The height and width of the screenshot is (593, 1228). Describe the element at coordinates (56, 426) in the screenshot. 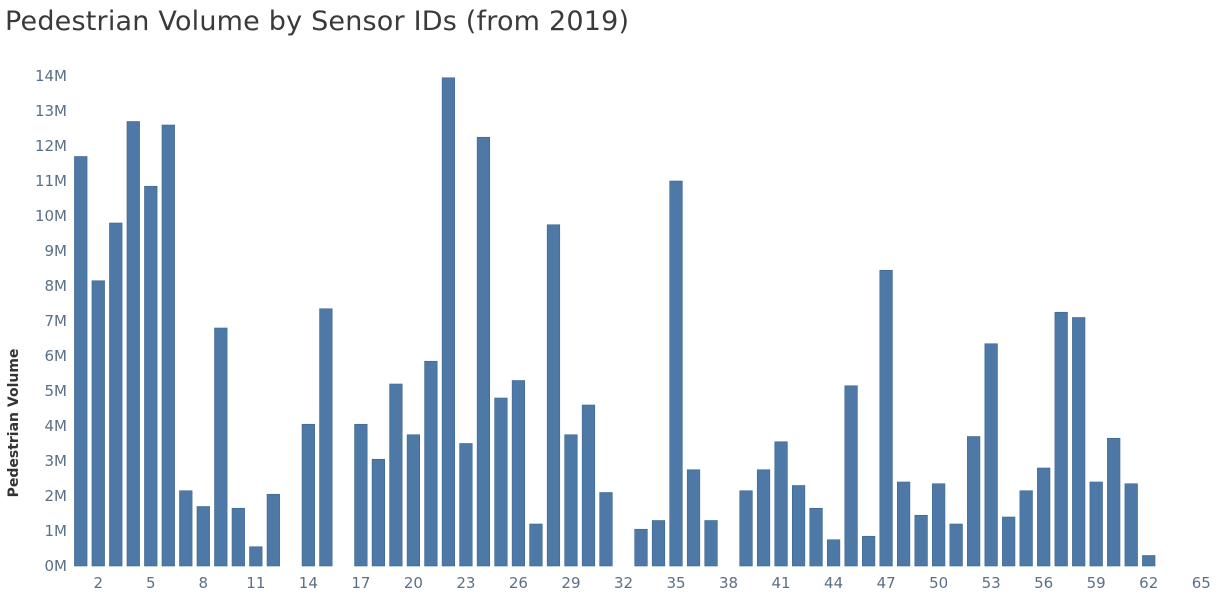

I see `y-tick-label: 4M` at that location.